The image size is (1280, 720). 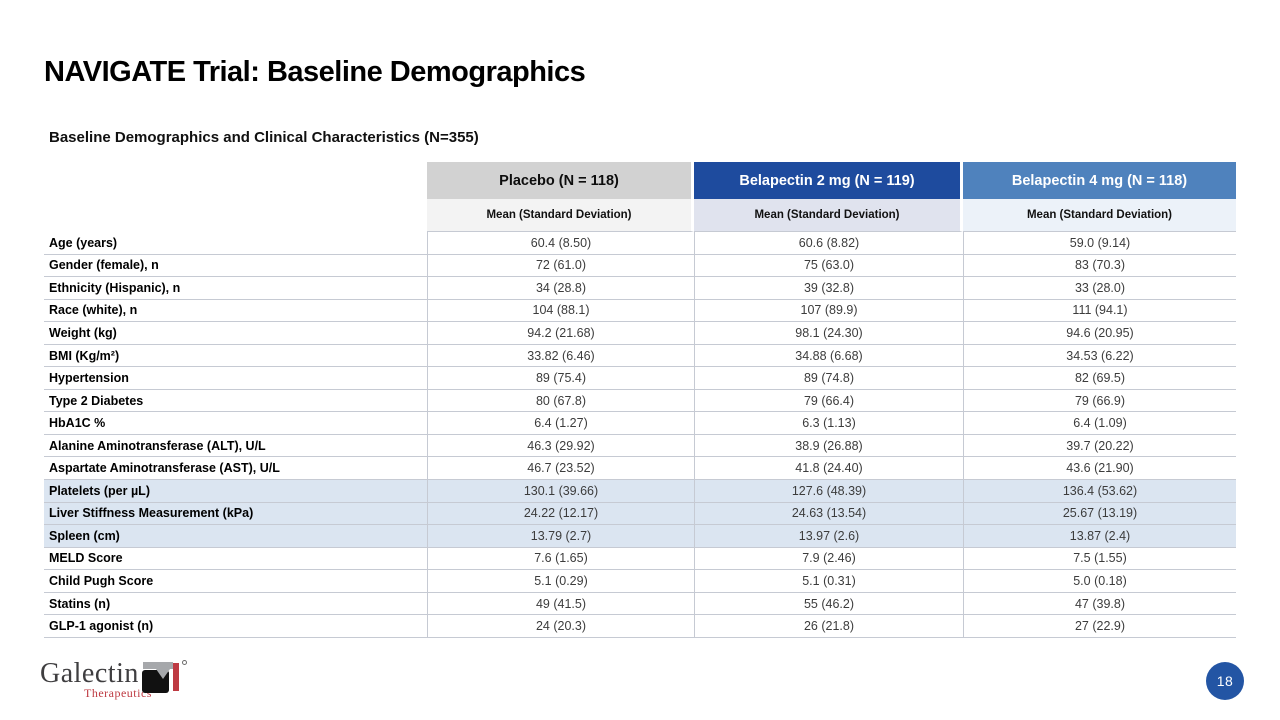 I want to click on subheader-belapectin-2mg: Mean (Standard Deviation), so click(x=828, y=215).